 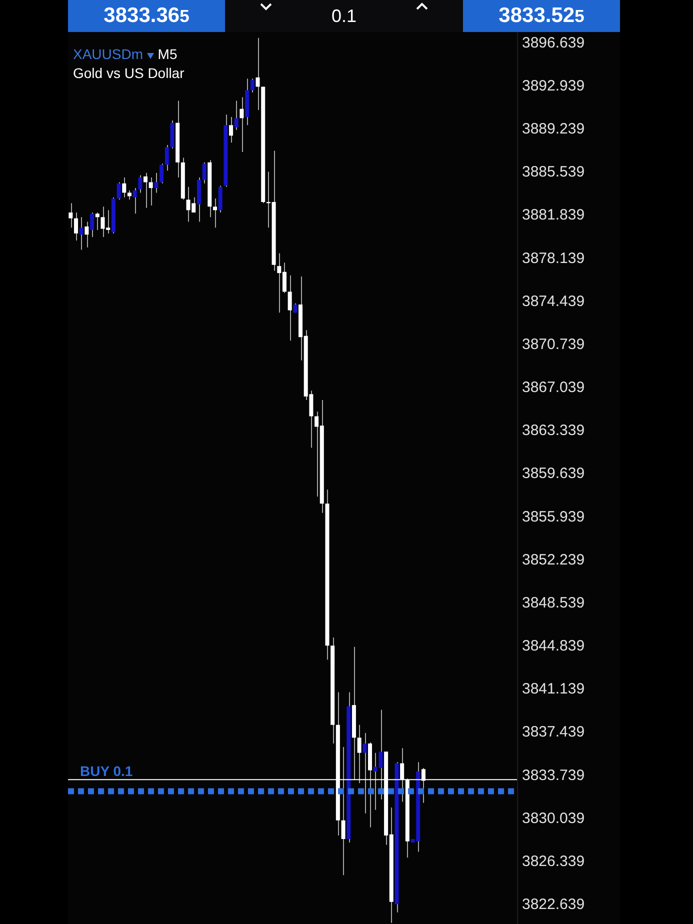 What do you see at coordinates (168, 54) in the screenshot?
I see `annotation: M5` at bounding box center [168, 54].